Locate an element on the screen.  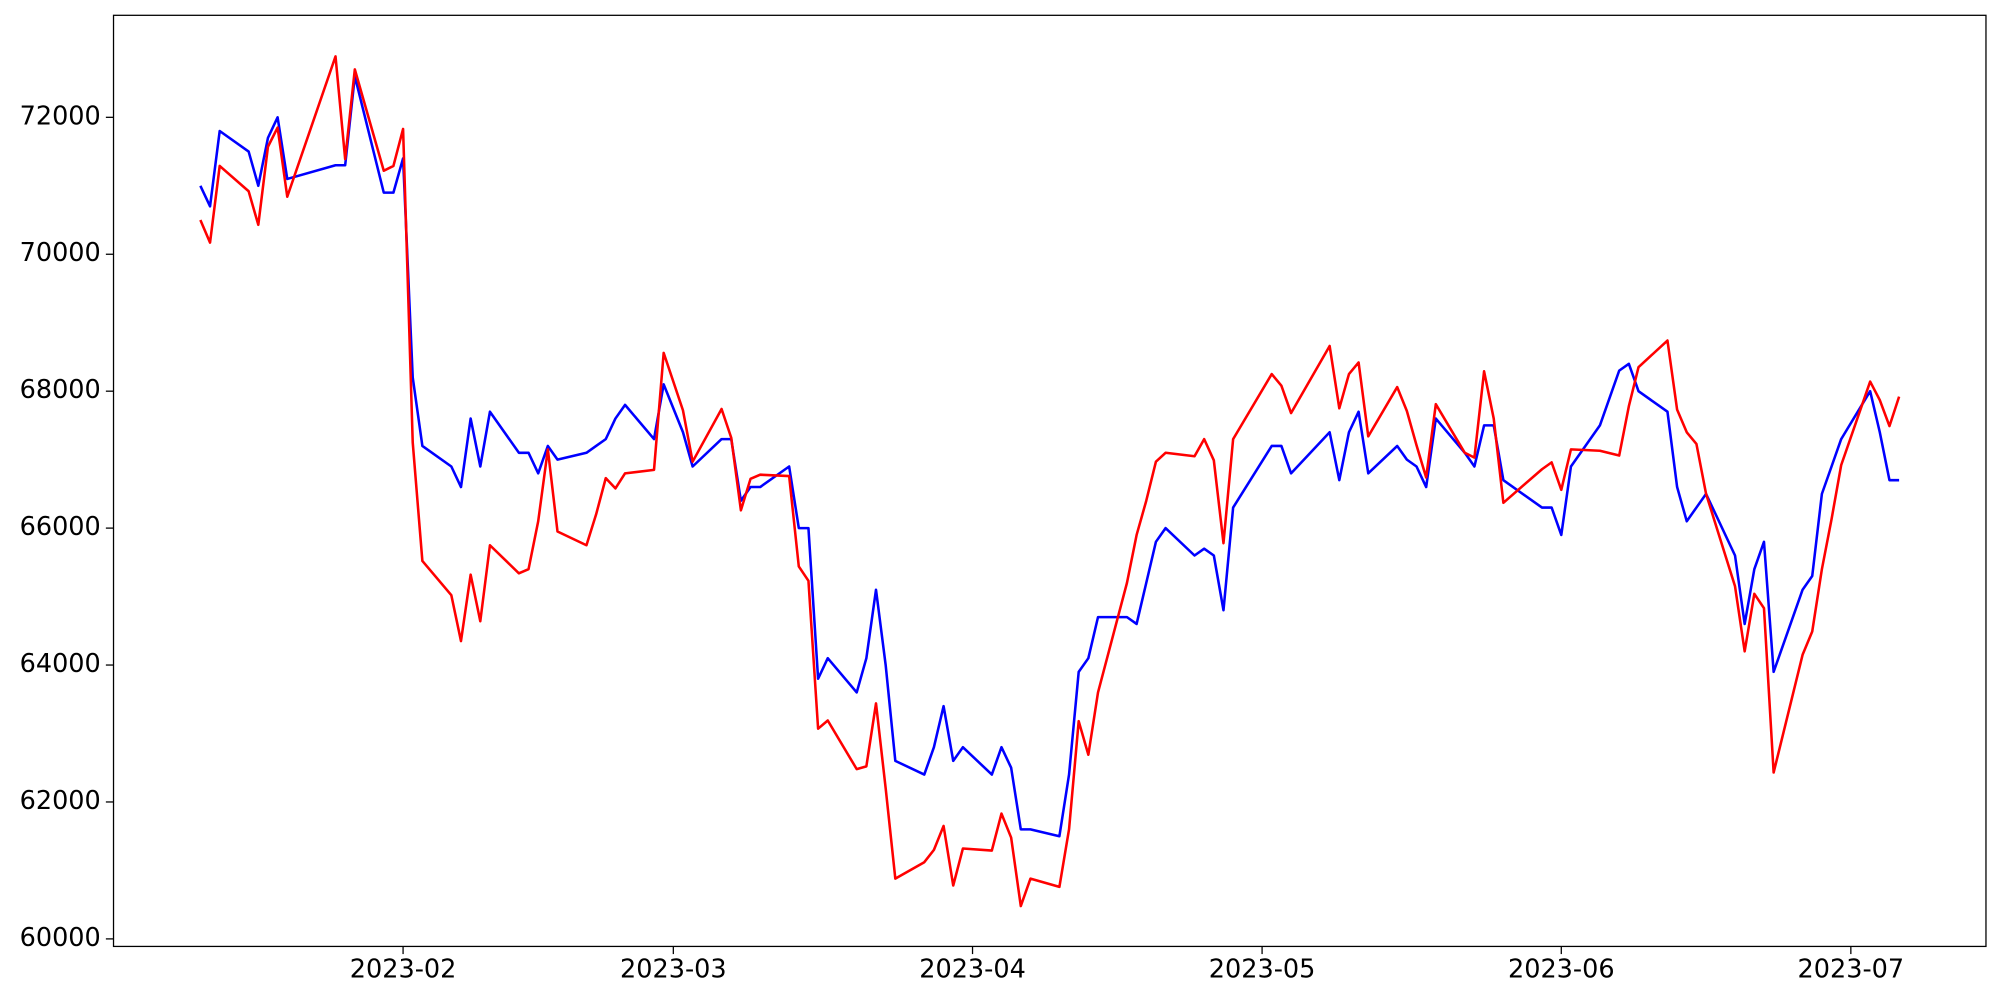
y-tick-label: 70000 is located at coordinates (60, 253).